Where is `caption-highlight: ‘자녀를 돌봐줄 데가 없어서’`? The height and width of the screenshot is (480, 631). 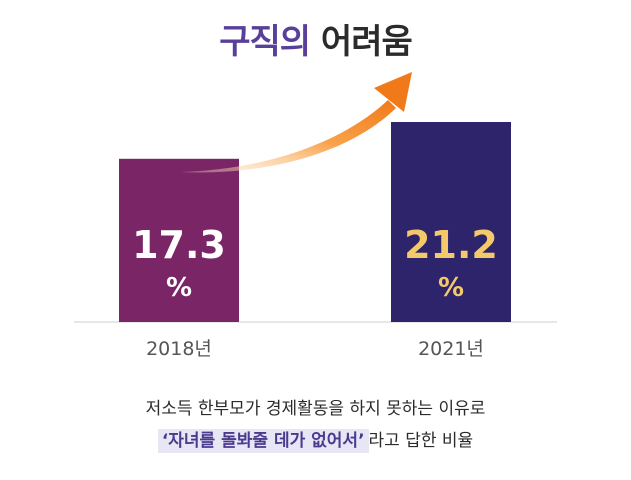
caption-highlight: ‘자녀를 돌봐줄 데가 없어서’ is located at coordinates (263, 441).